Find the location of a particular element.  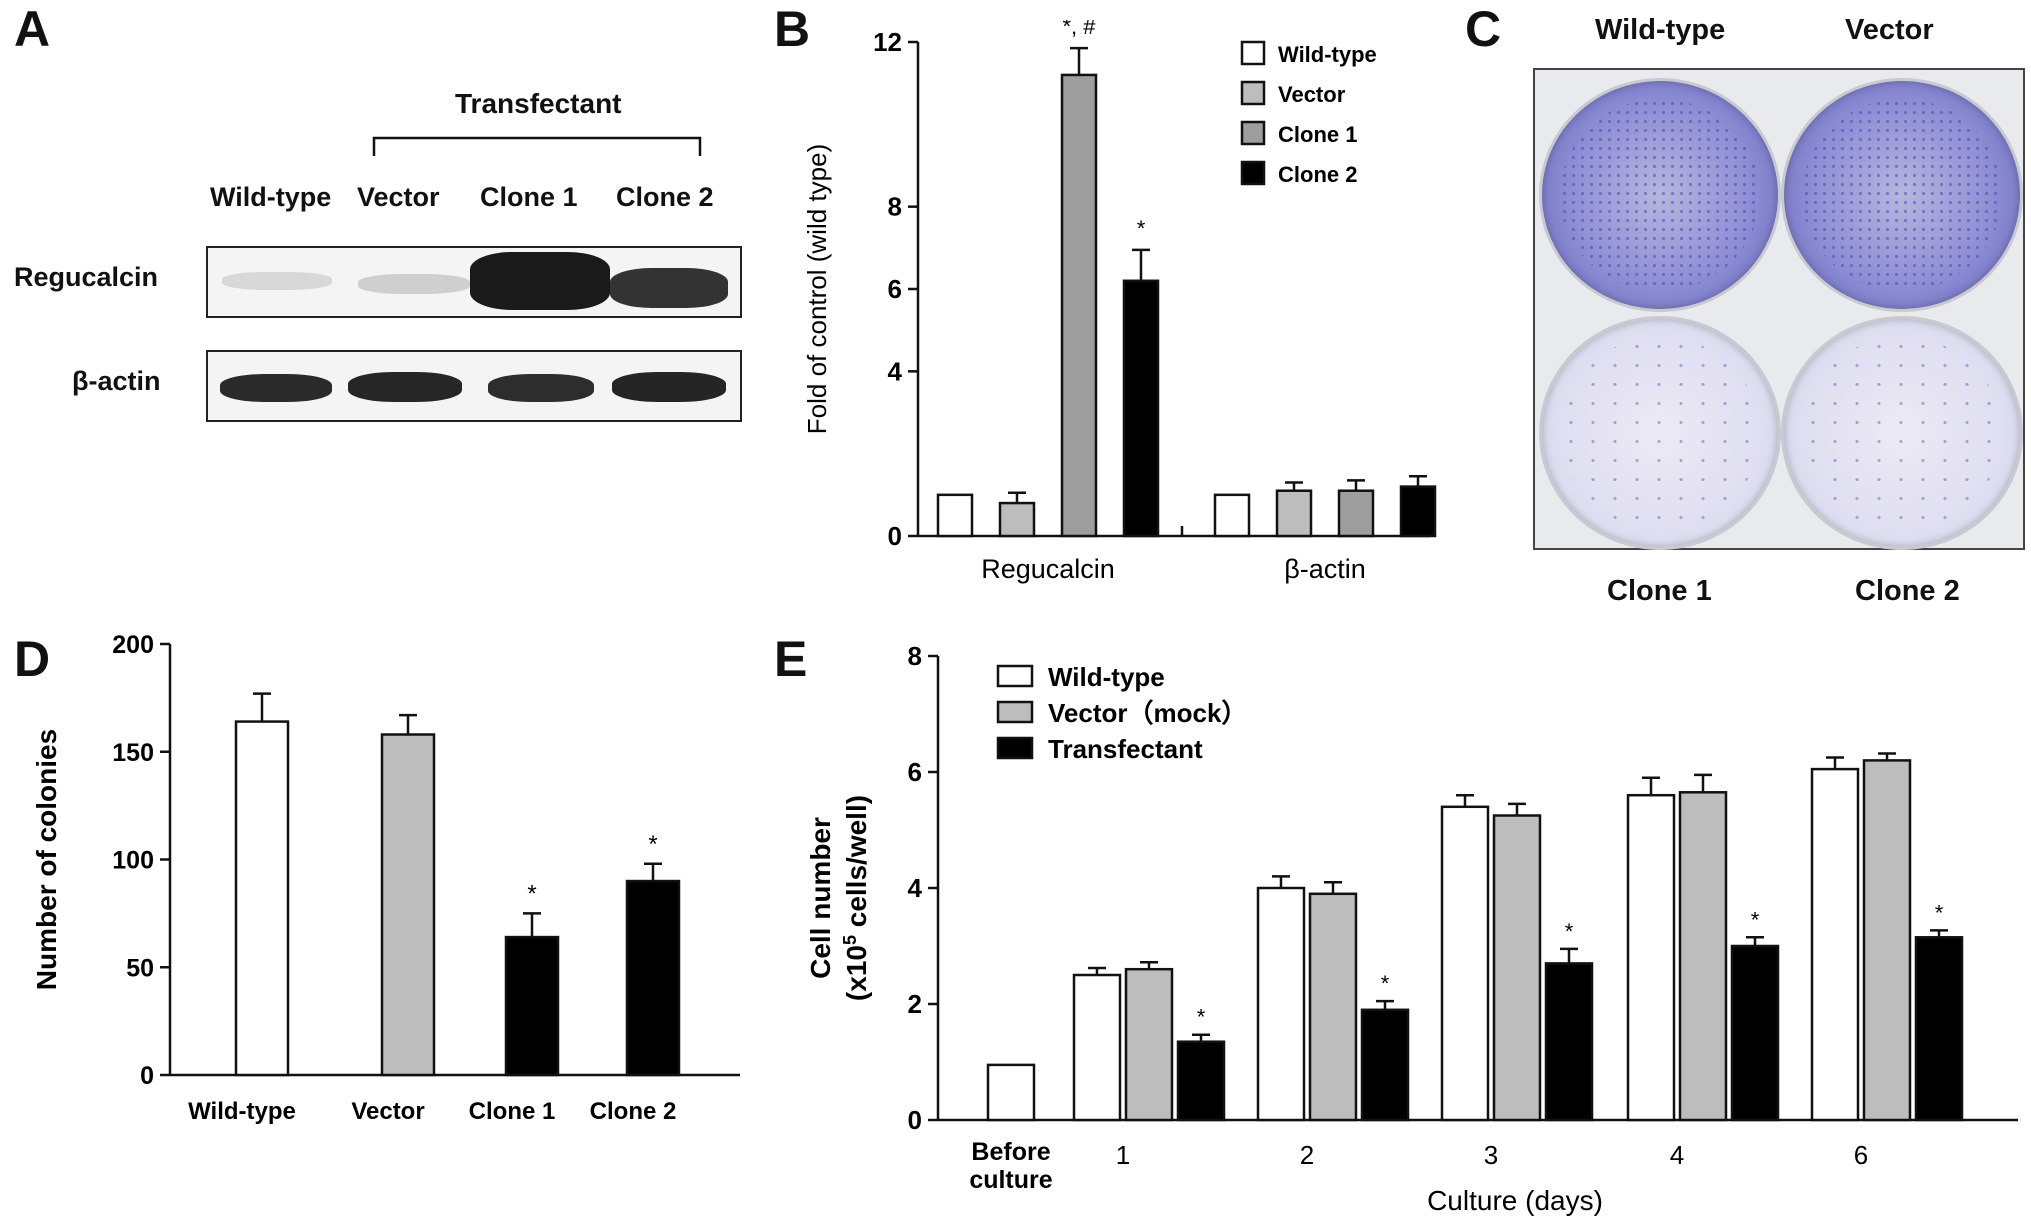

x-category-label: Regucalcin is located at coordinates (1048, 569).